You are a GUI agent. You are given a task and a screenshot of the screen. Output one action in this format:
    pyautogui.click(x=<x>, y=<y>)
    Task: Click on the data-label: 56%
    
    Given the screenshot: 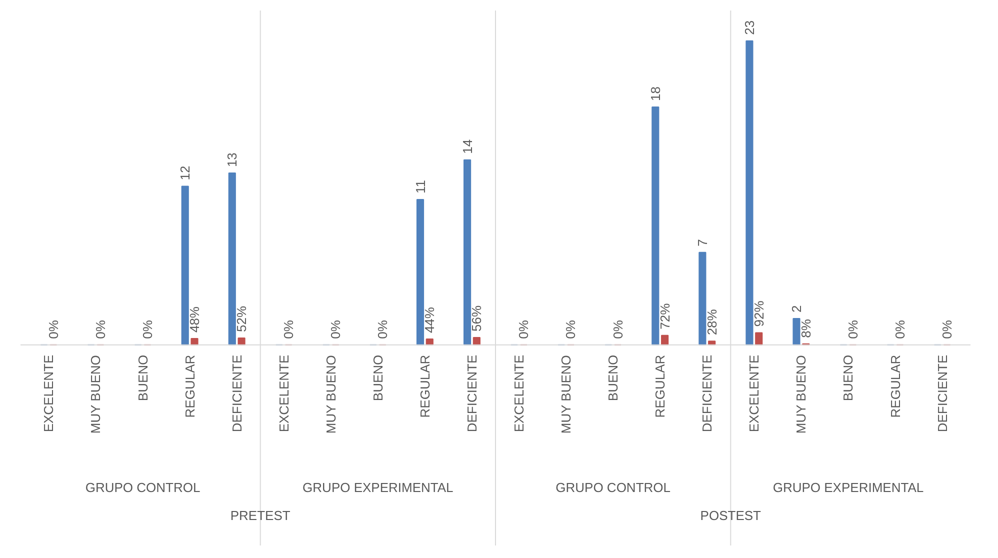 What is the action you would take?
    pyautogui.click(x=476, y=318)
    